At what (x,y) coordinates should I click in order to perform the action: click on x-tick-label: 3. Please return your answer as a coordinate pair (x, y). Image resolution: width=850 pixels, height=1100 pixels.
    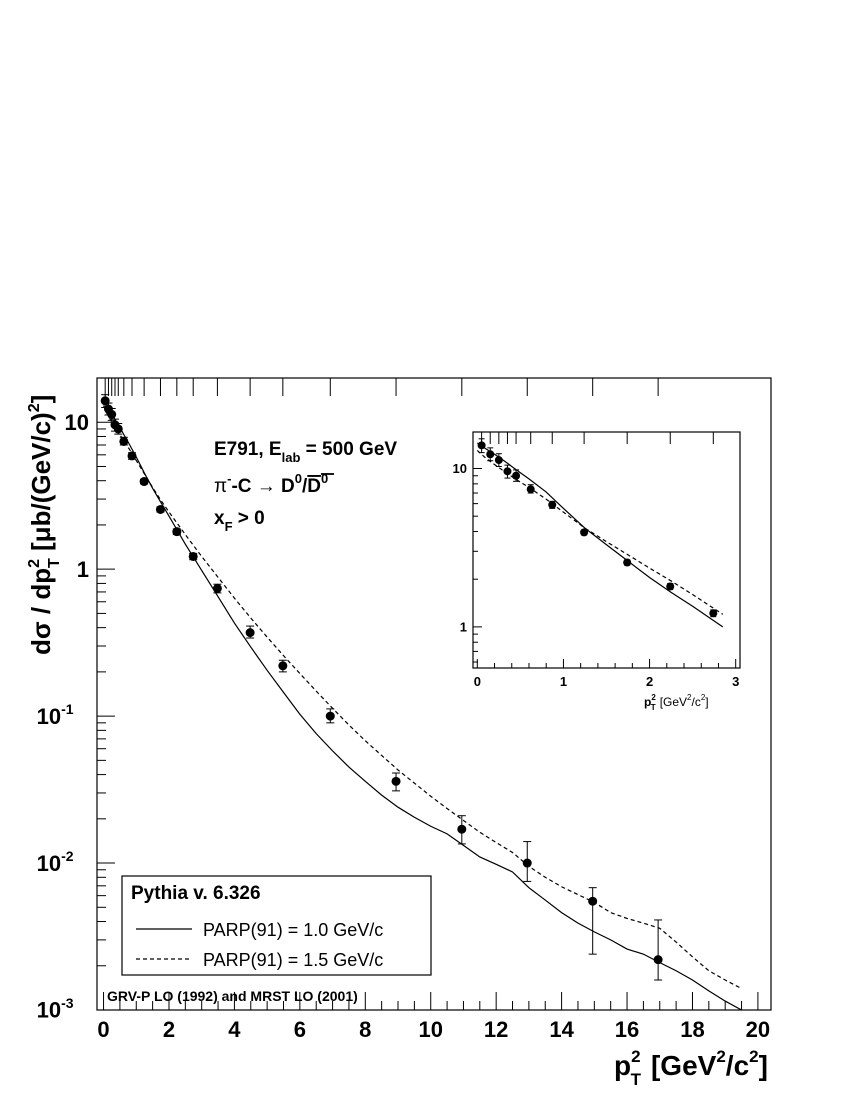
    Looking at the image, I should click on (735, 681).